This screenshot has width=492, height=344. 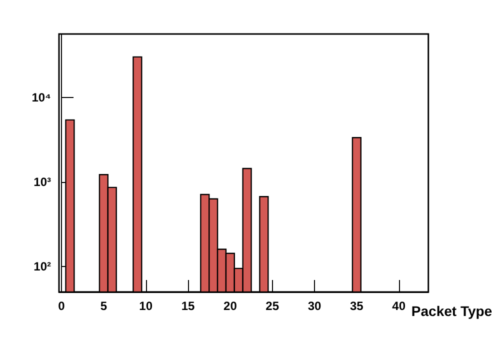 I want to click on x-tick-label: 5, so click(x=104, y=306).